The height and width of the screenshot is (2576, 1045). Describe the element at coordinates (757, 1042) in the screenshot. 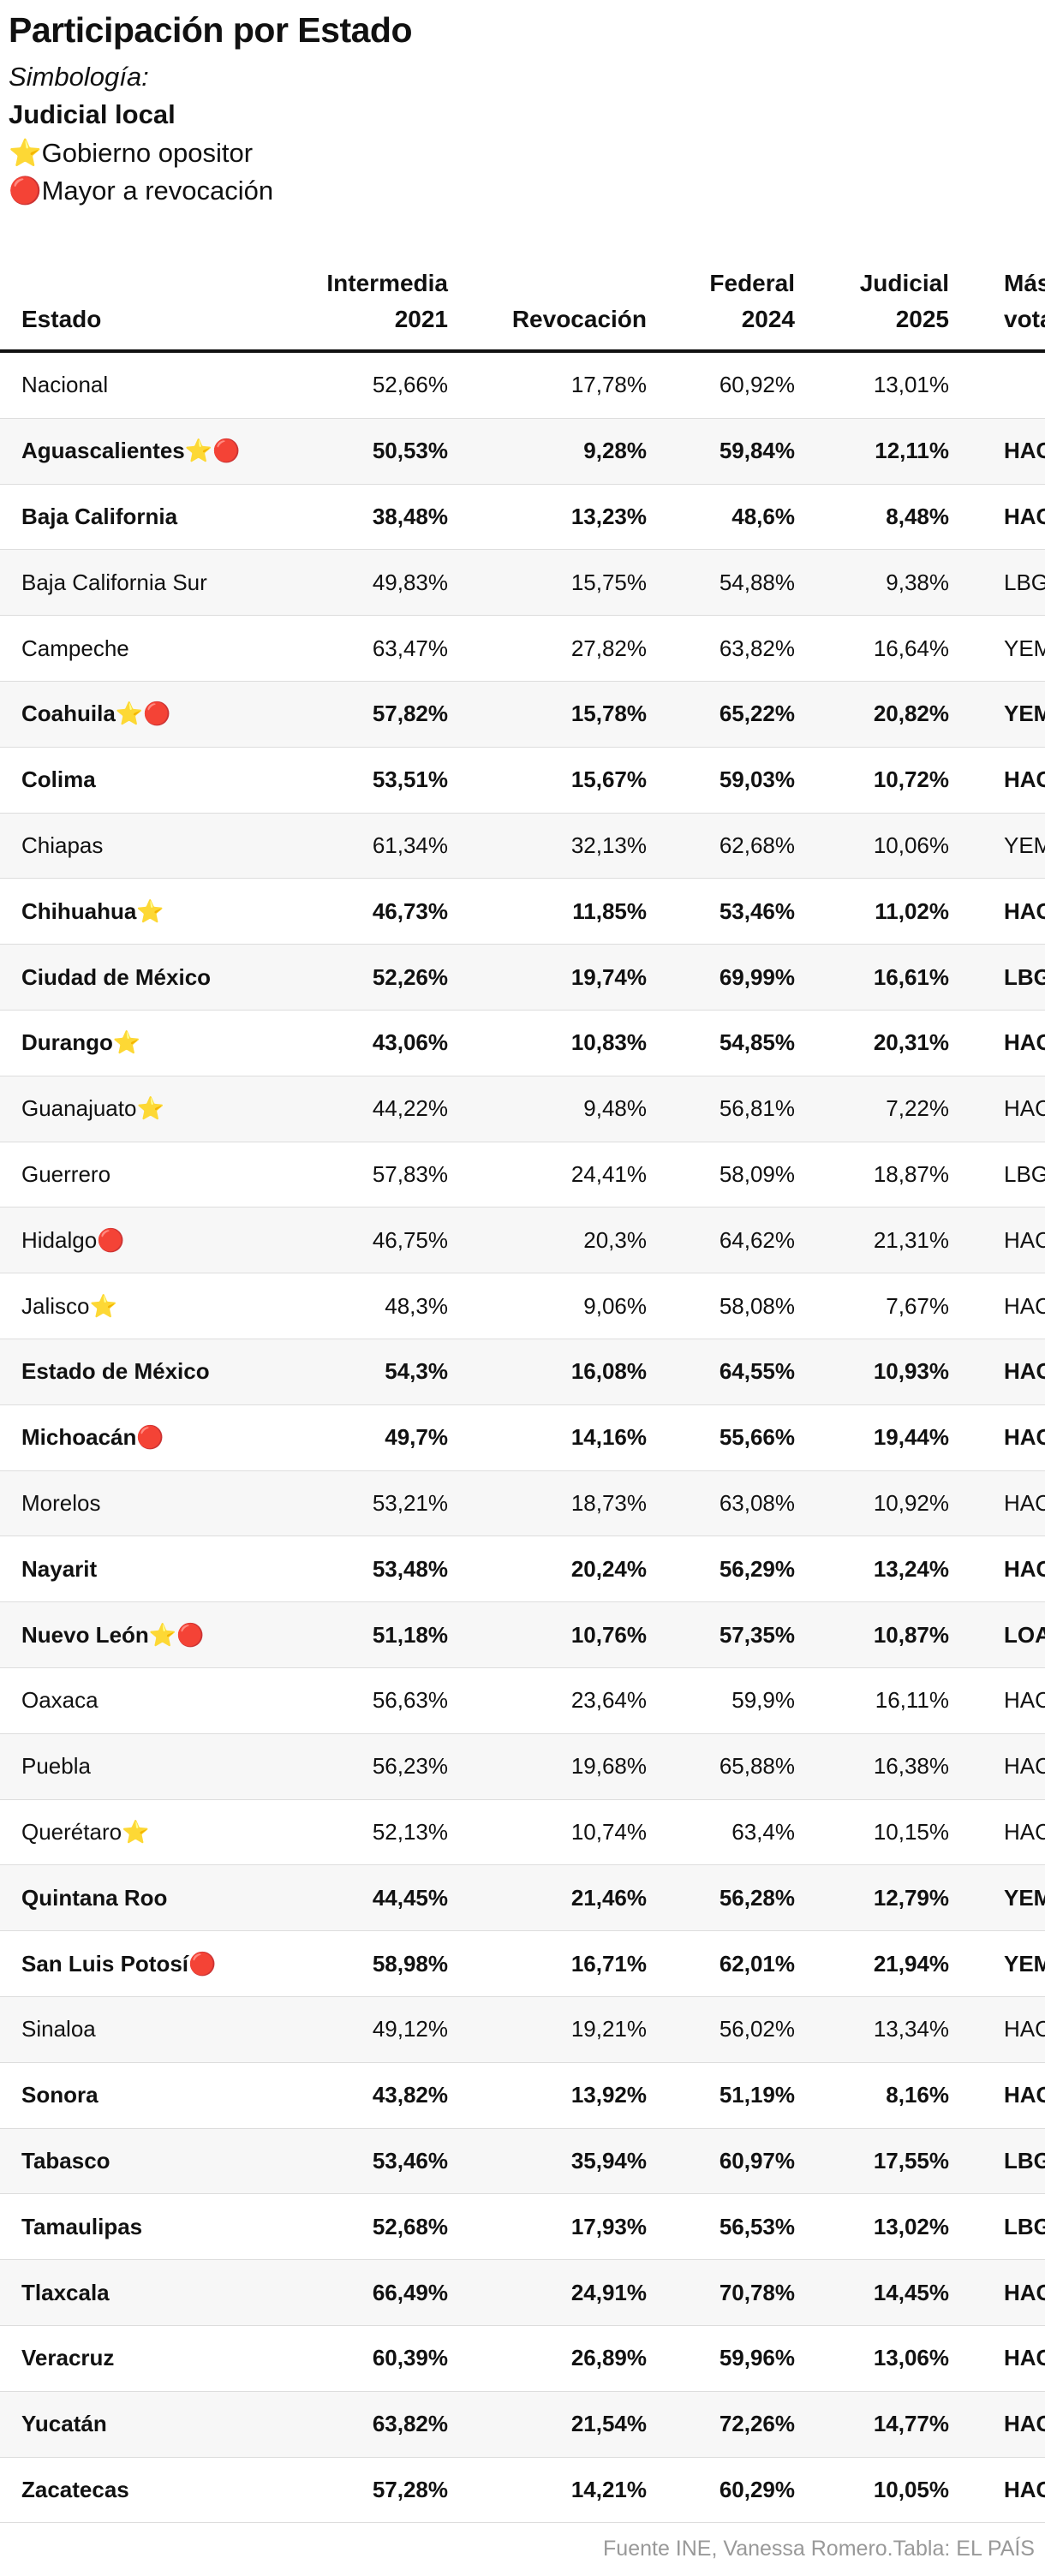

I see `table-cell: 54,85%` at that location.